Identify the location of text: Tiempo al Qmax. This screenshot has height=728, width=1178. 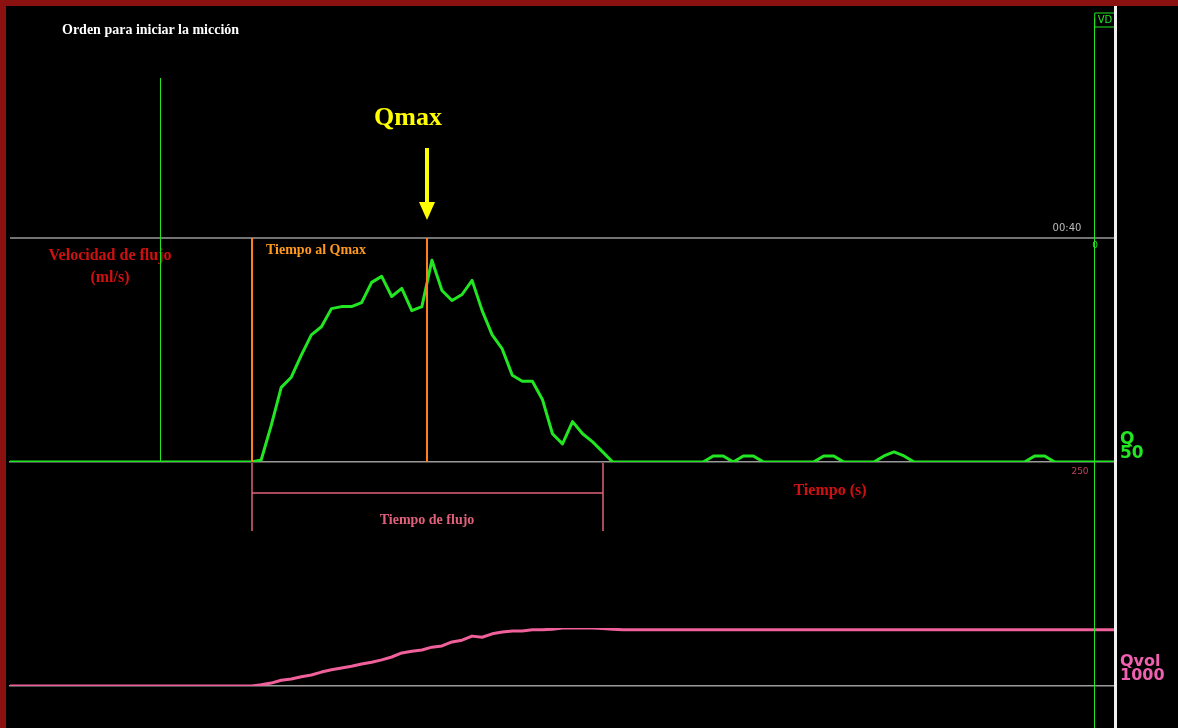
(316, 249).